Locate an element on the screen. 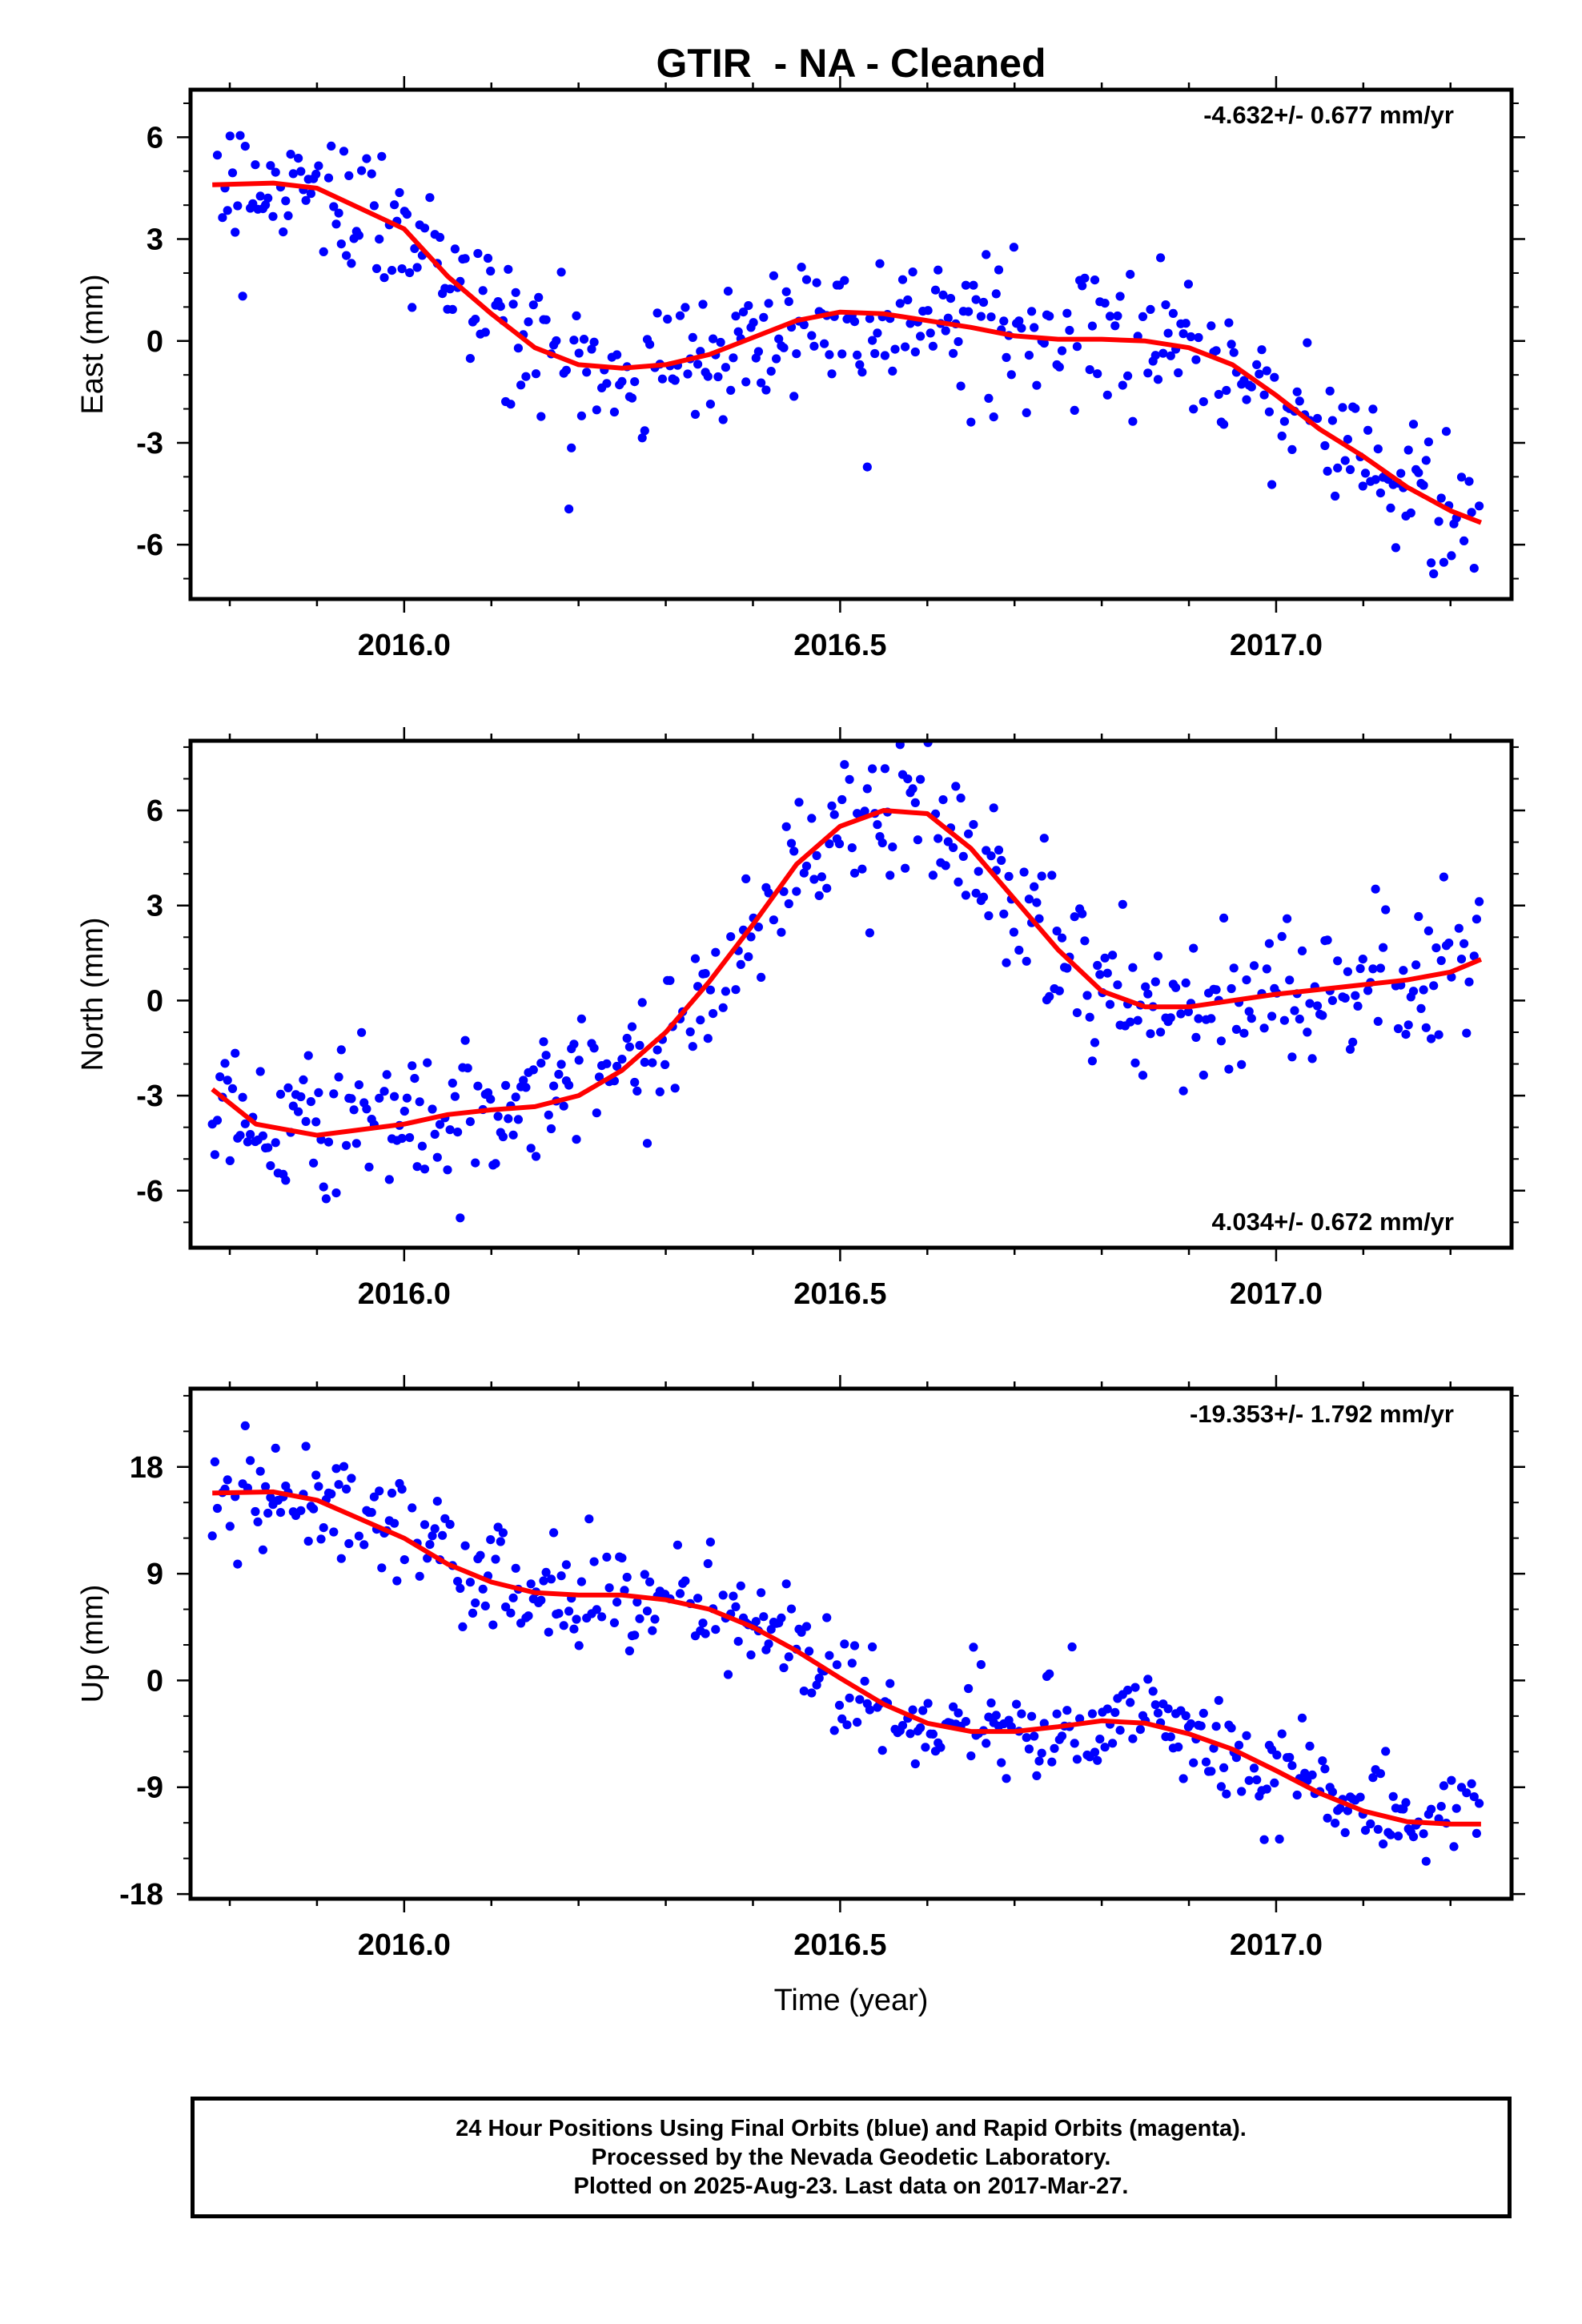  y-tick-label: 0 is located at coordinates (155, 1681).